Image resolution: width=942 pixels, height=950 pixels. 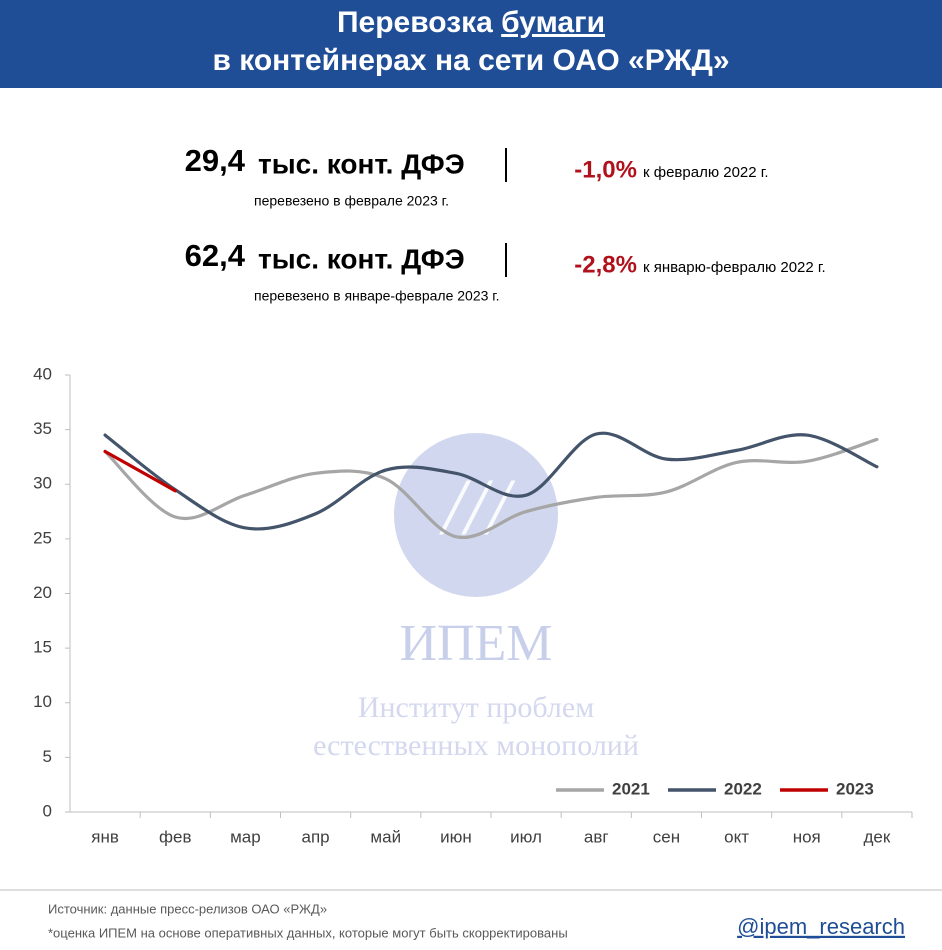 What do you see at coordinates (631, 788) in the screenshot?
I see `legend-label: 2021` at bounding box center [631, 788].